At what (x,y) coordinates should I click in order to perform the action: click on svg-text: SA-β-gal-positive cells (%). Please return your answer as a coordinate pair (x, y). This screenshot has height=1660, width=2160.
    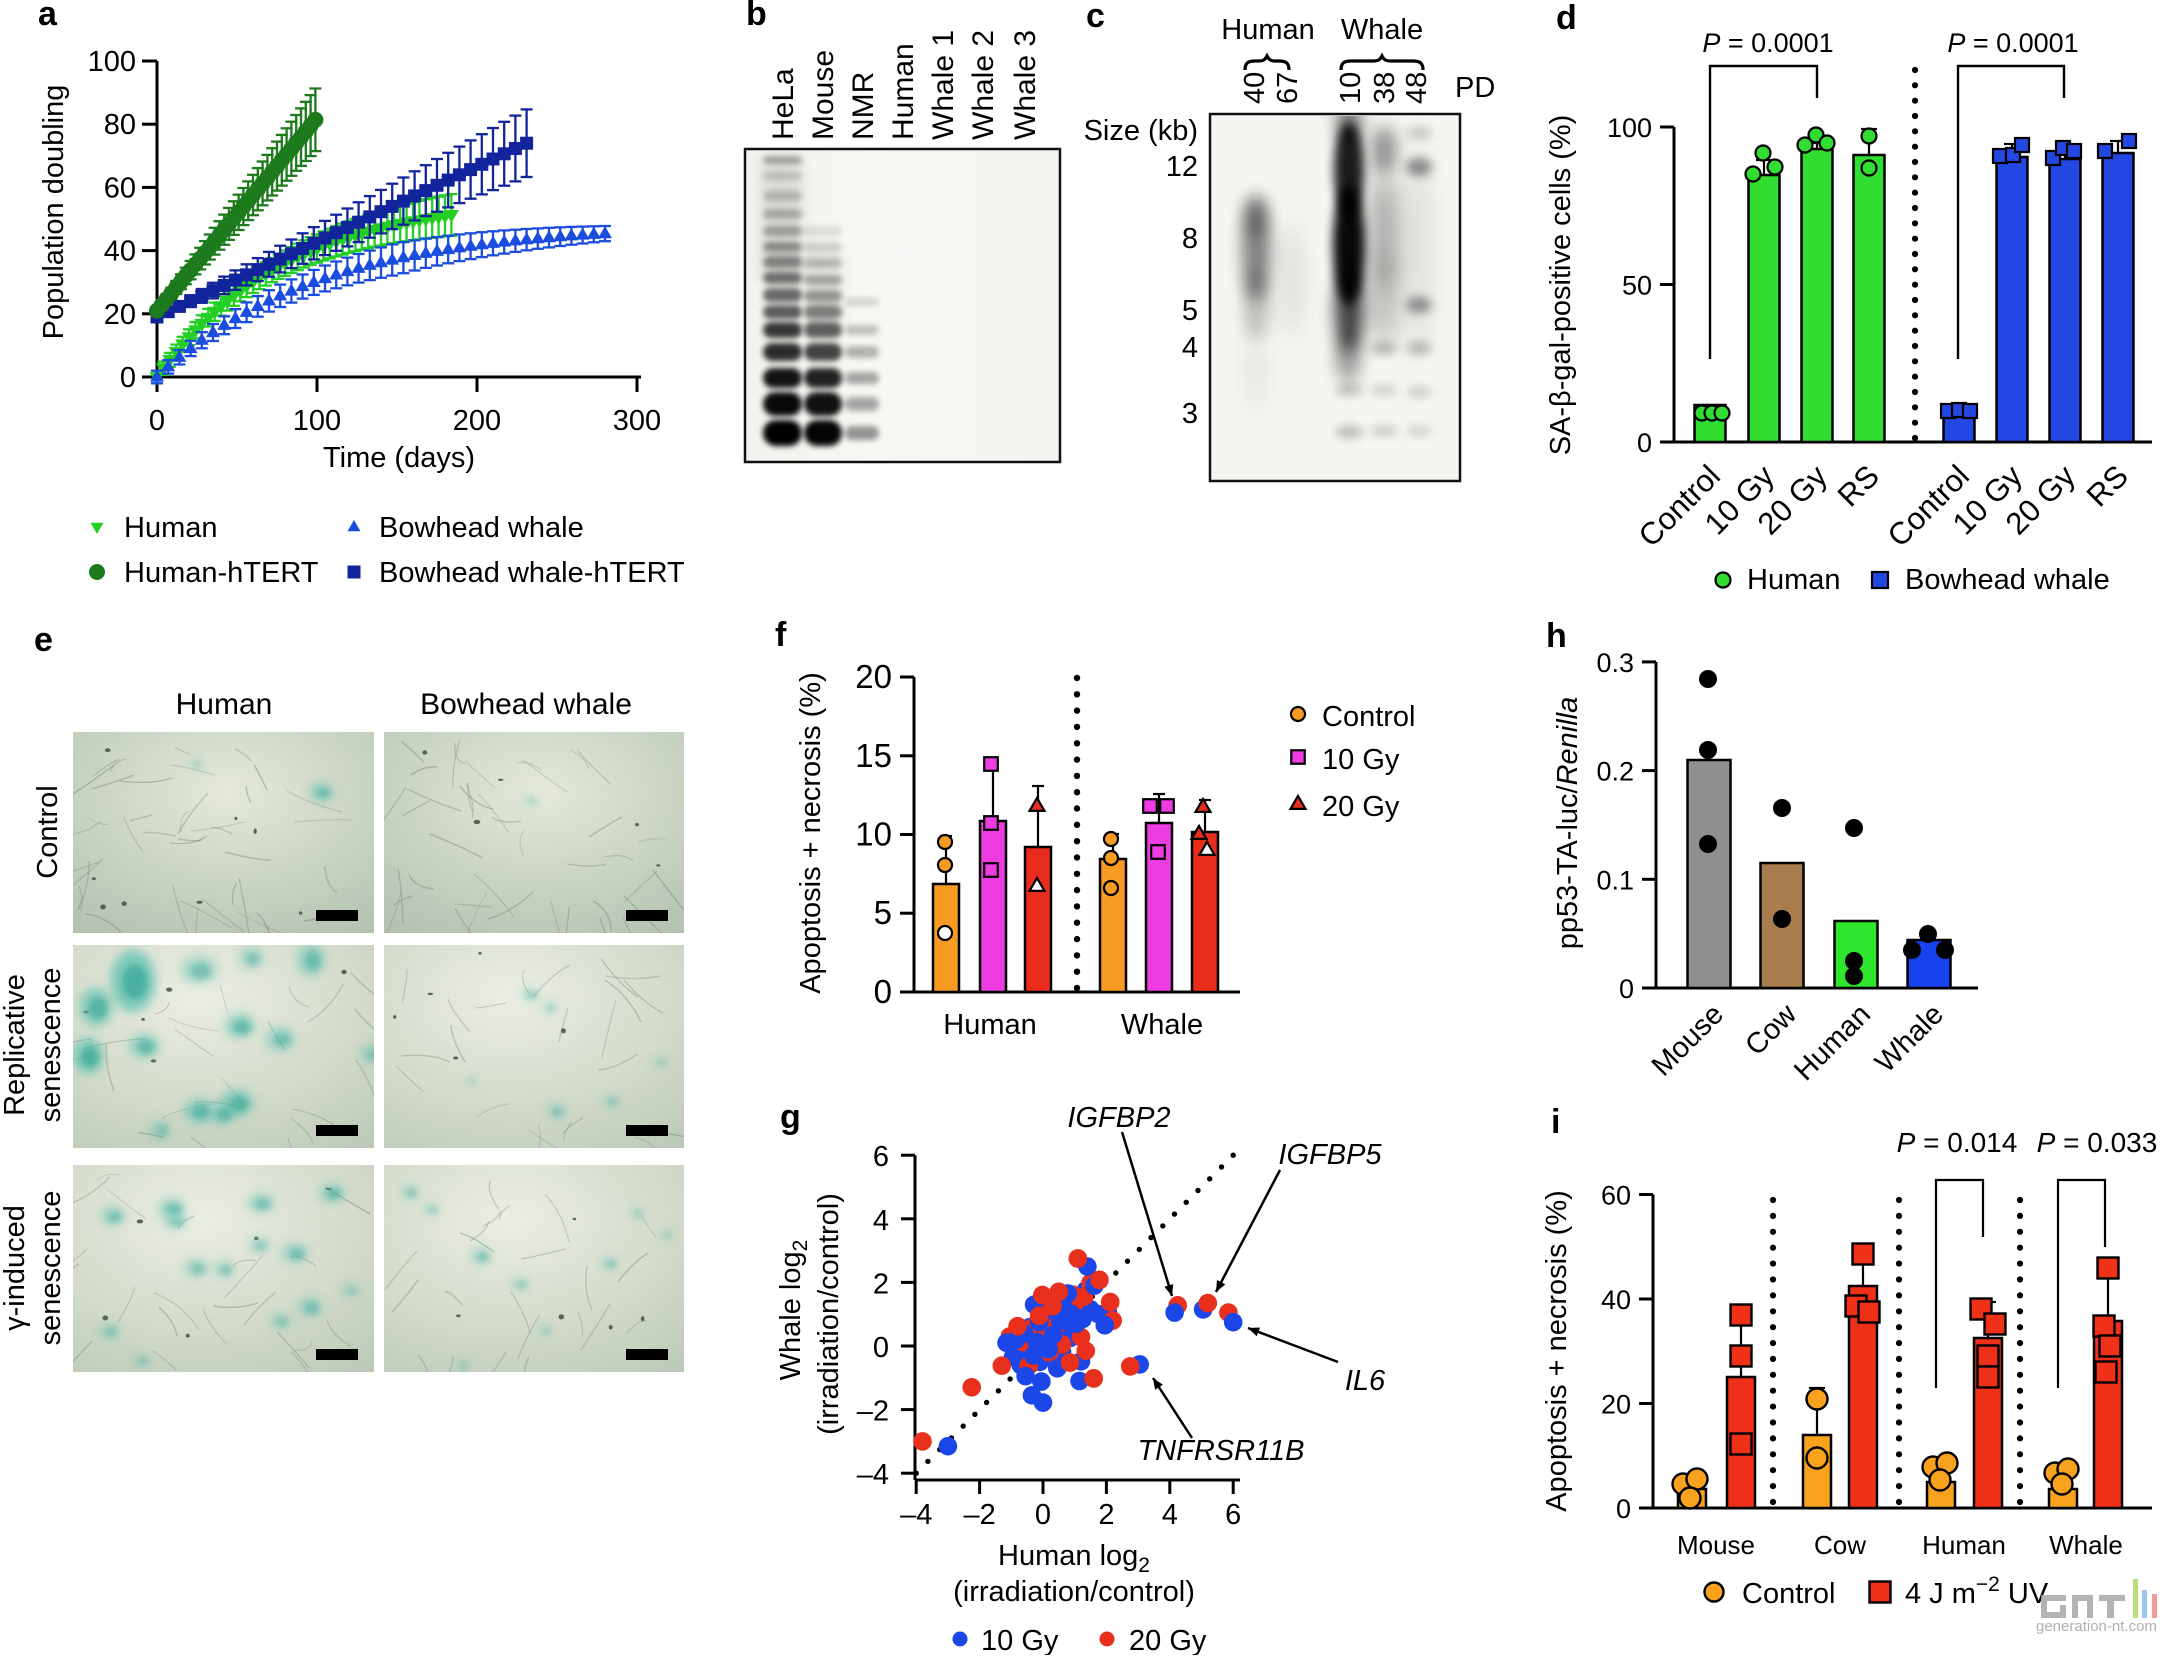
    Looking at the image, I should click on (1561, 285).